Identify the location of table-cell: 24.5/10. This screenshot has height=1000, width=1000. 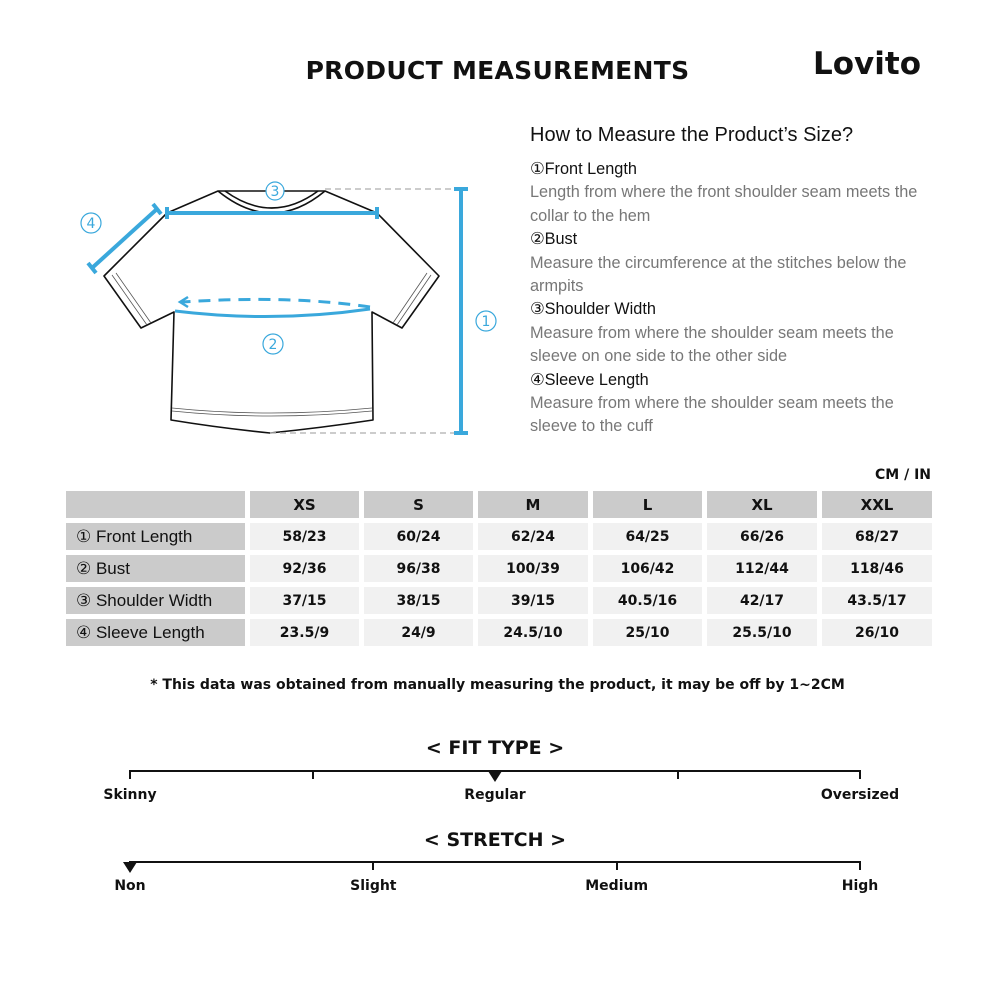
(533, 632).